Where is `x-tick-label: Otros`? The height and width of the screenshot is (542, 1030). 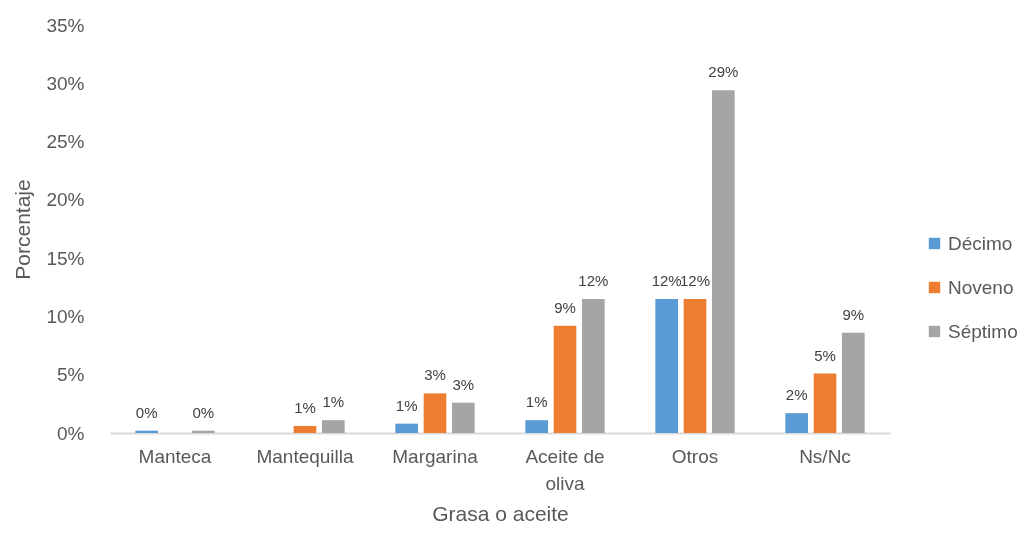 x-tick-label: Otros is located at coordinates (695, 456).